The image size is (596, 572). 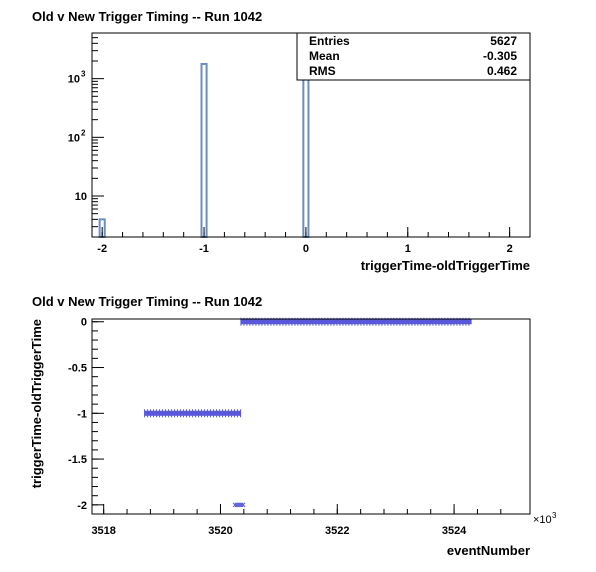 What do you see at coordinates (554, 515) in the screenshot?
I see `x-multiplier-exponent: 3` at bounding box center [554, 515].